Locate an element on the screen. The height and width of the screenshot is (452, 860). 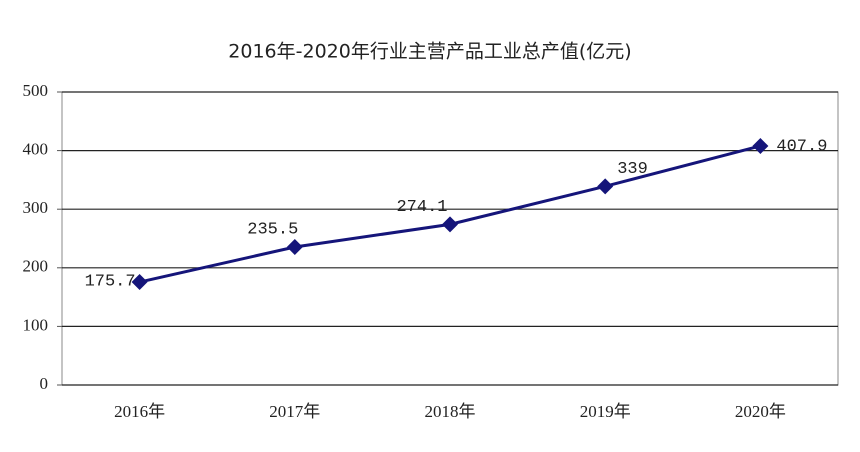
y-tick-label: 100 is located at coordinates (36, 324).